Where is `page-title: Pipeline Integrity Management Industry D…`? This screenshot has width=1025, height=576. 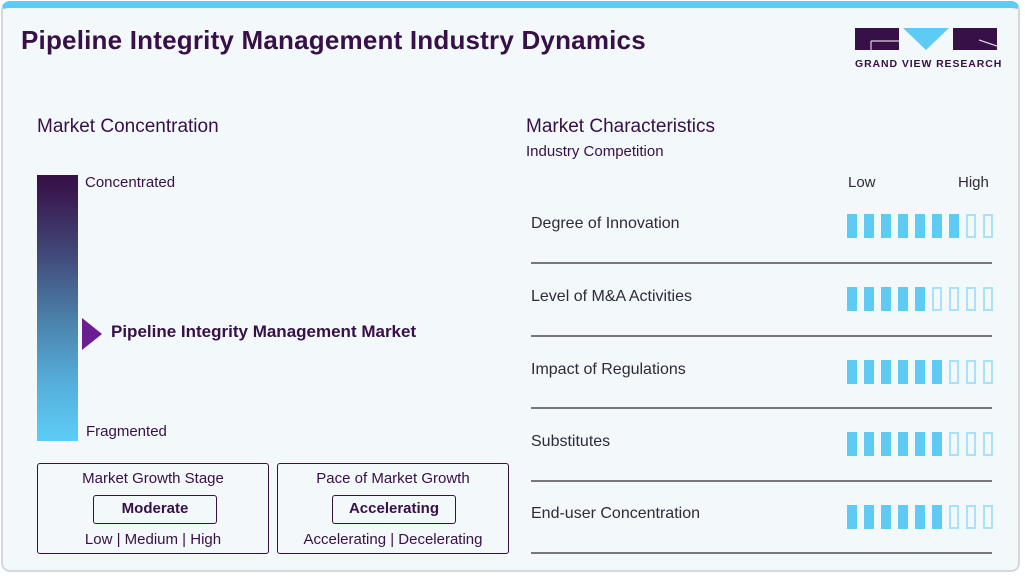
page-title: Pipeline Integrity Management Industry D… is located at coordinates (333, 40).